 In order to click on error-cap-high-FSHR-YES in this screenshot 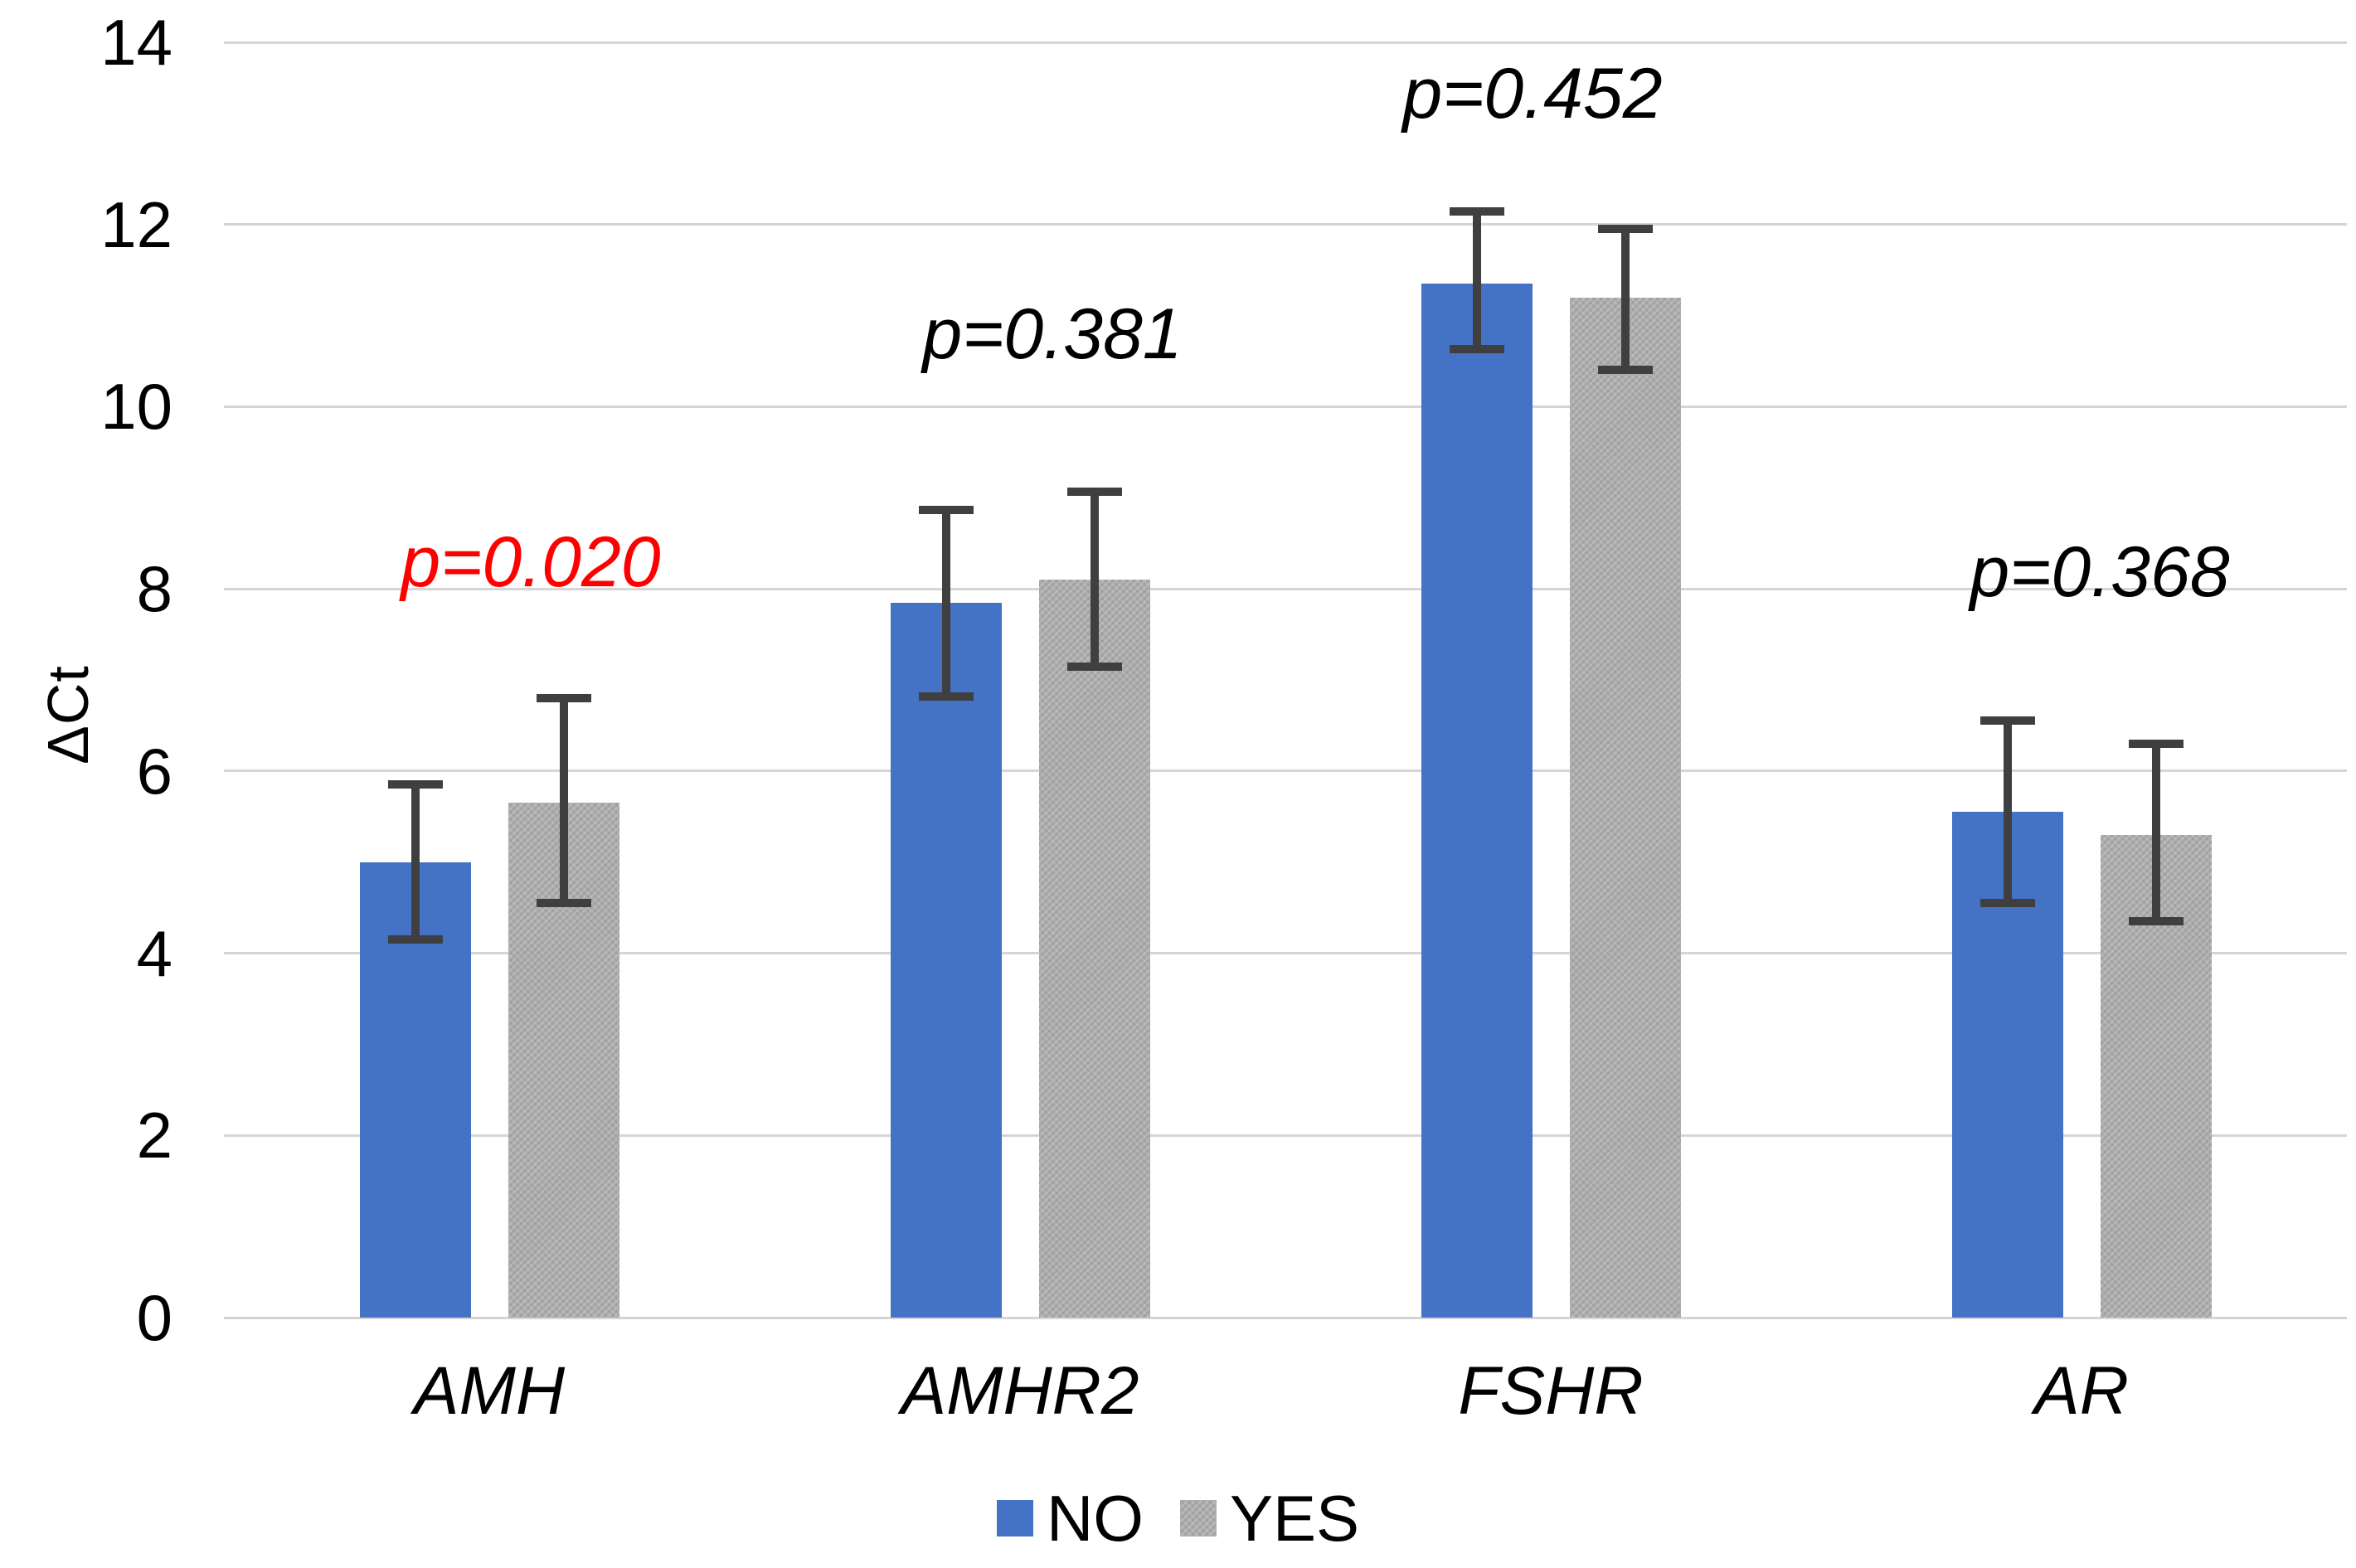, I will do `click(1625, 229)`.